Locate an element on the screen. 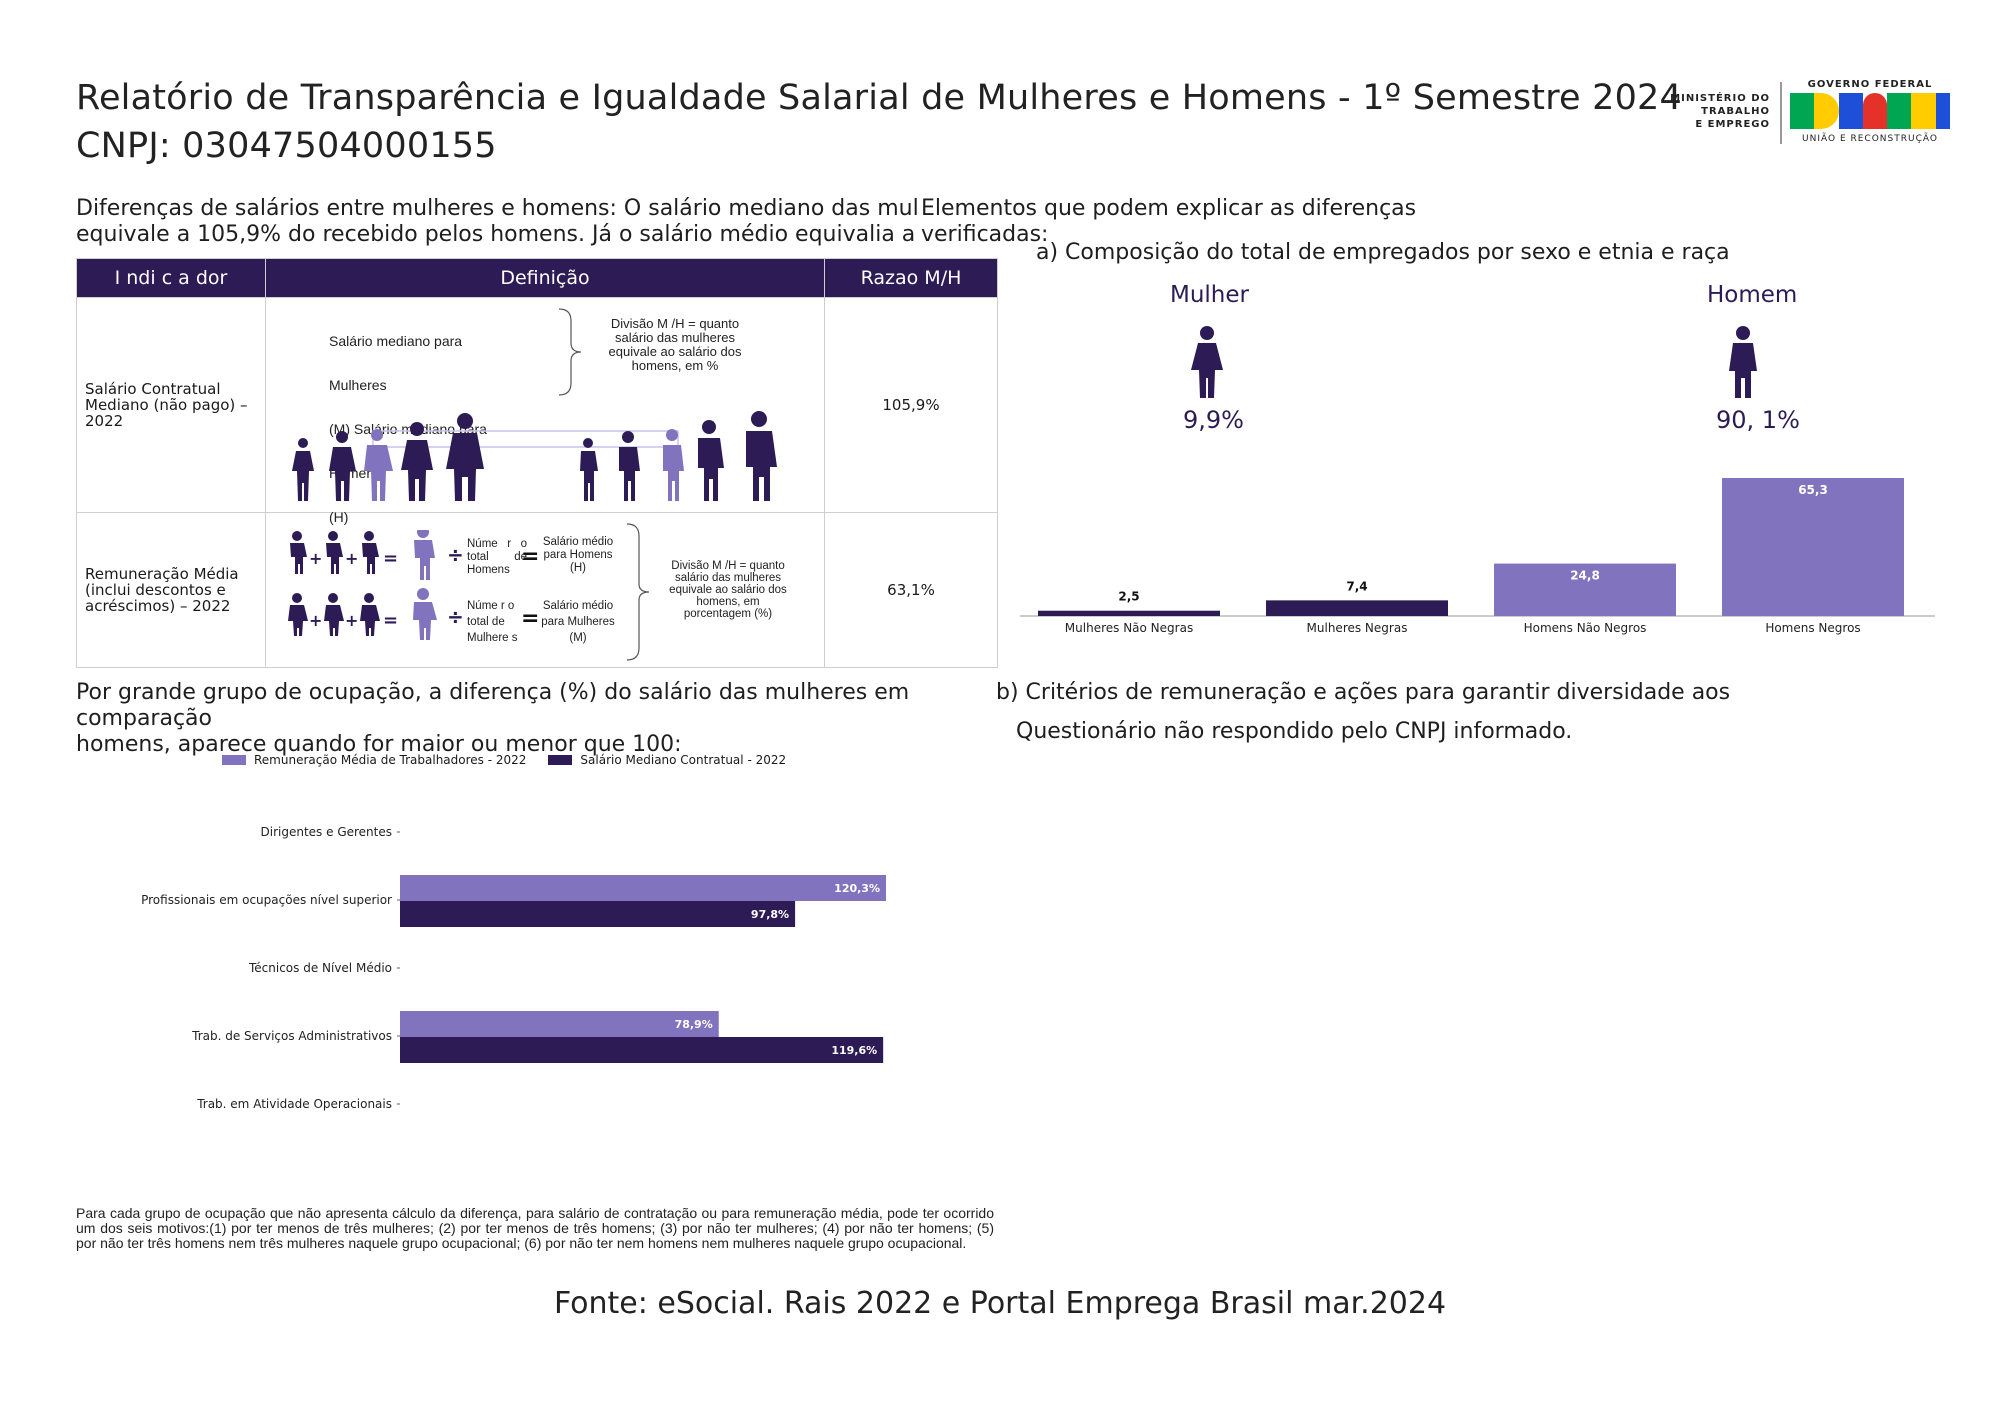  data-label: 78,9% is located at coordinates (694, 1024).